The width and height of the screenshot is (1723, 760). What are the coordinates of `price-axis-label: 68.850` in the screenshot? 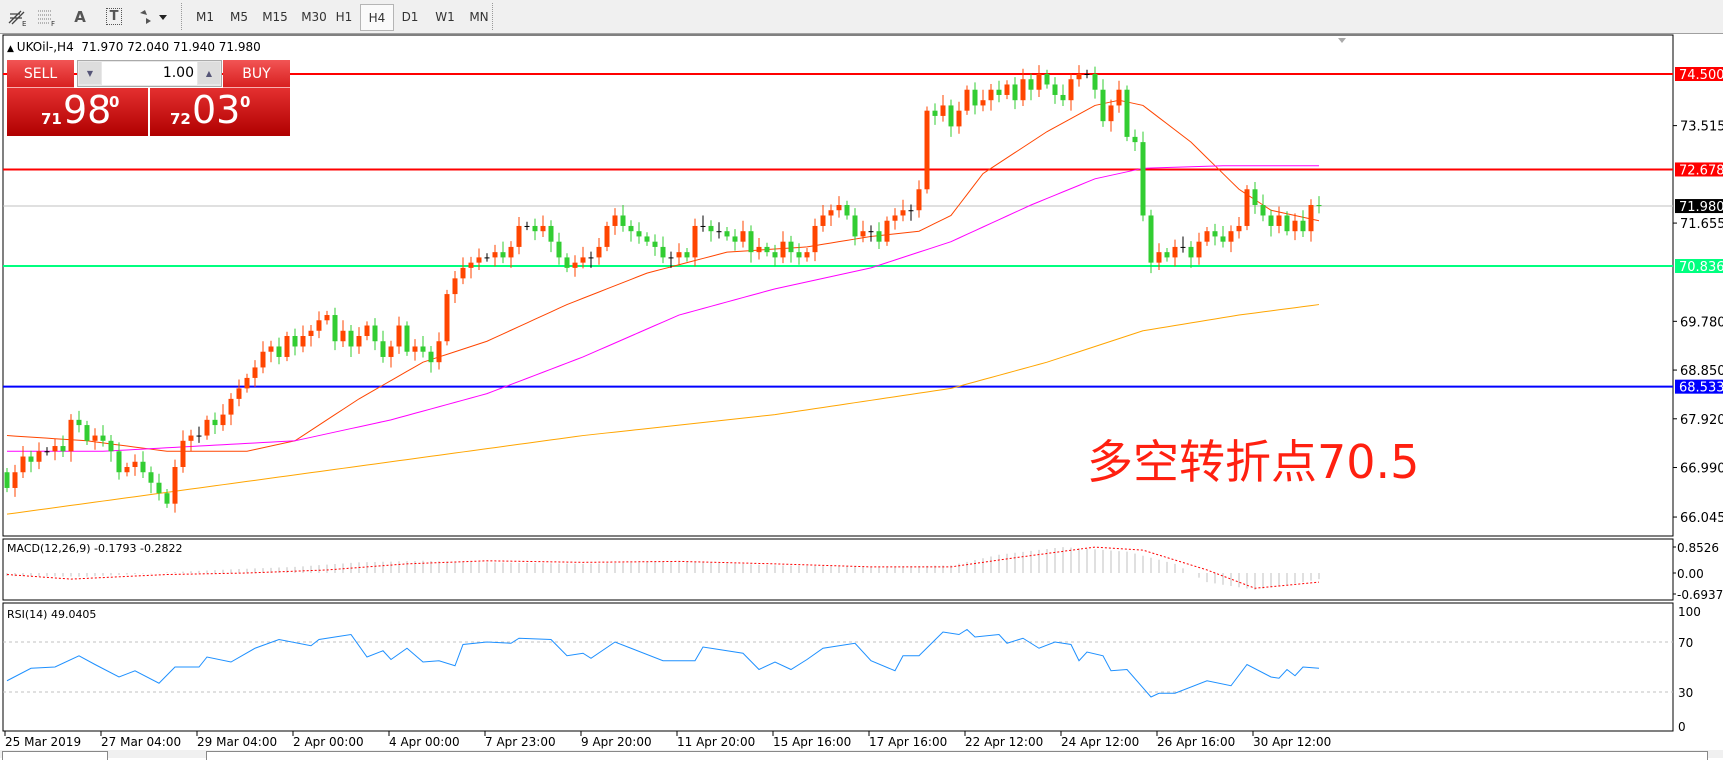 It's located at (1701, 371).